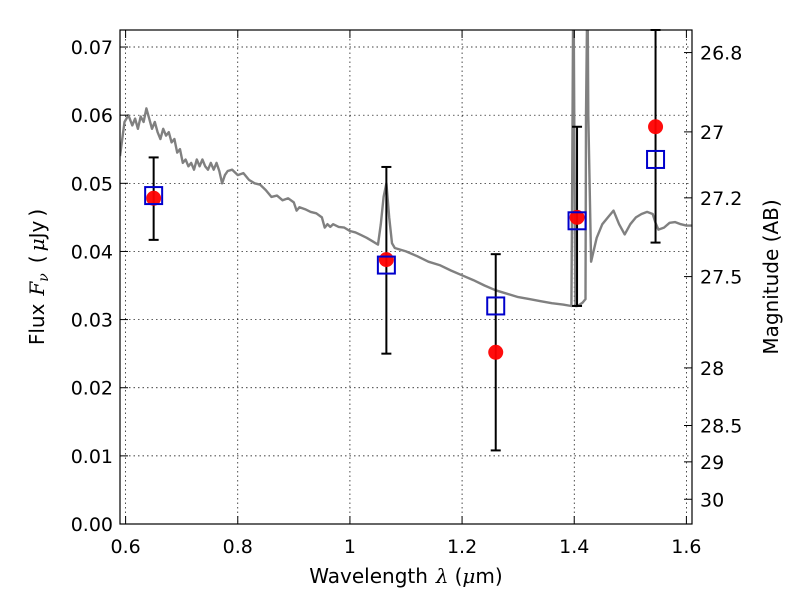 The image size is (800, 600). What do you see at coordinates (721, 427) in the screenshot?
I see `mag-tick-label: 28.5` at bounding box center [721, 427].